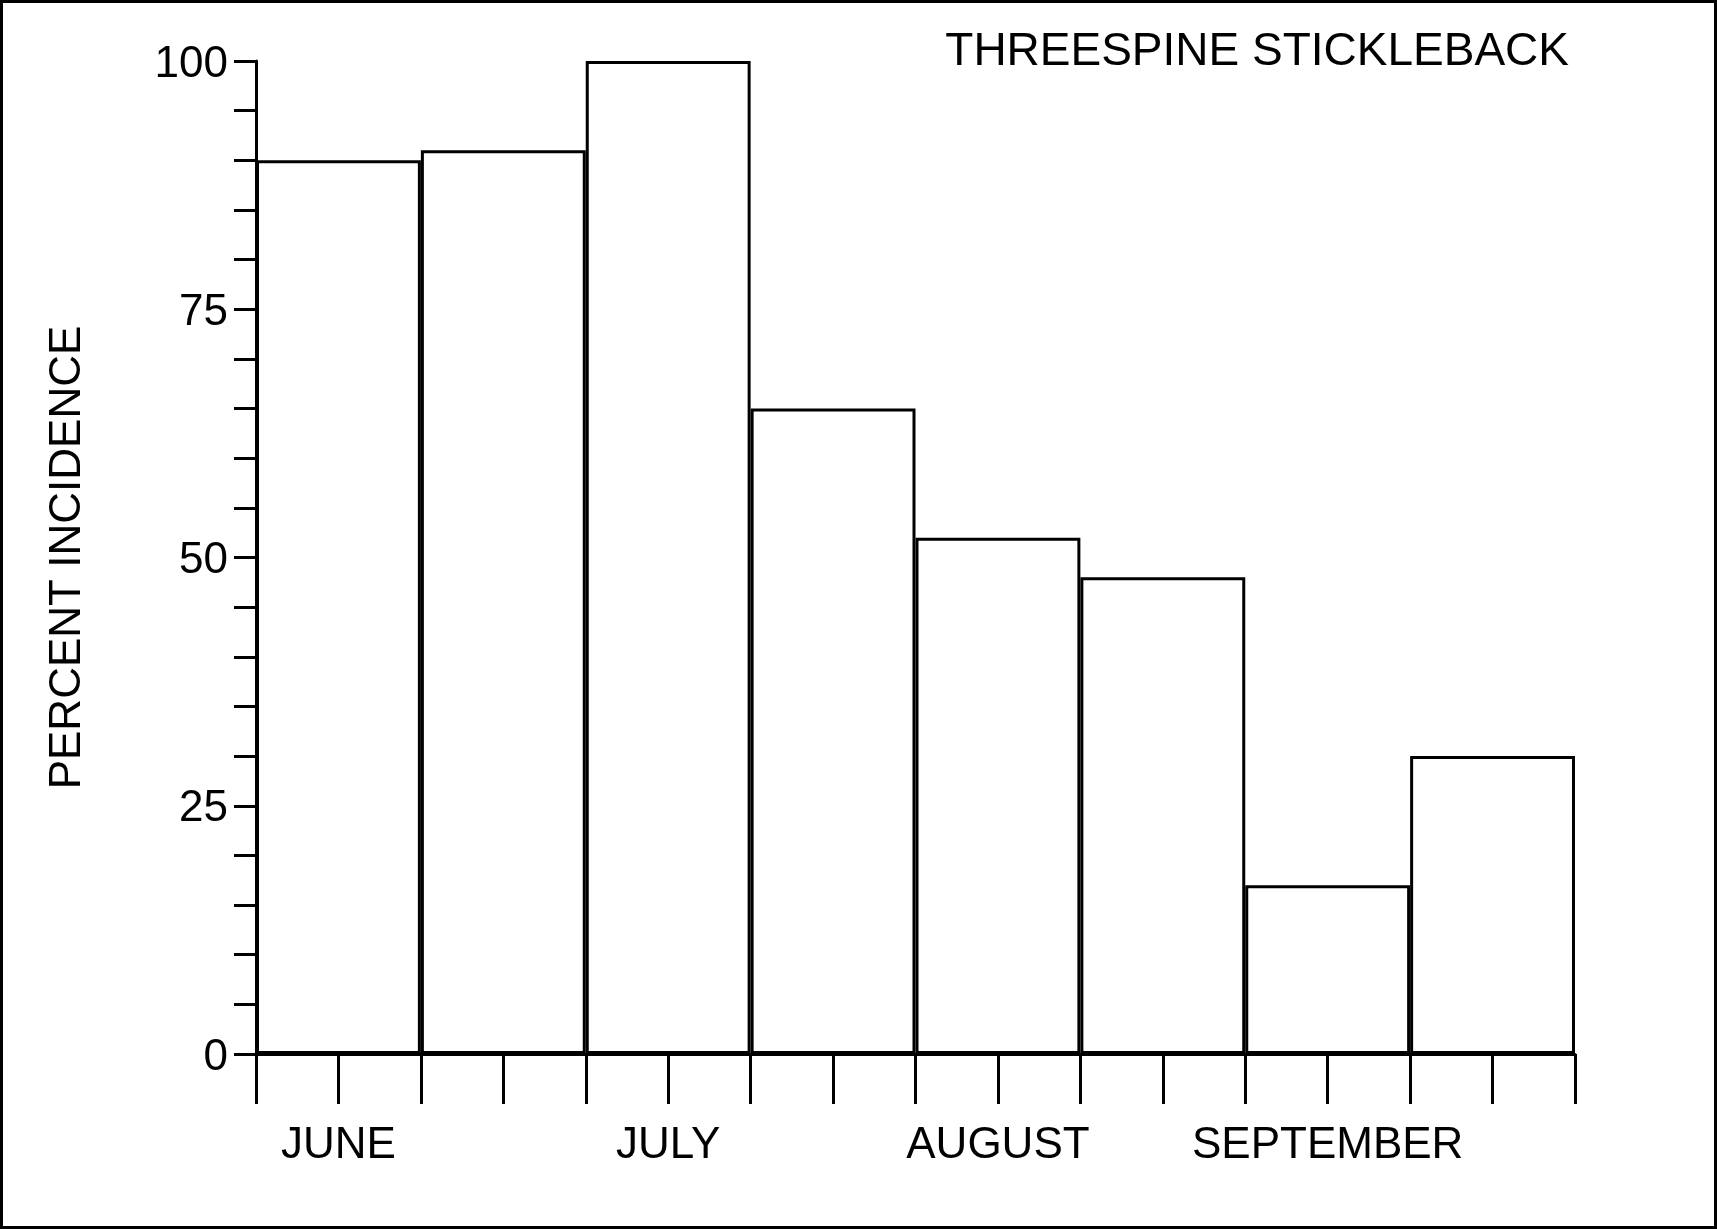  Describe the element at coordinates (203, 557) in the screenshot. I see `y-tick-label: 50` at that location.